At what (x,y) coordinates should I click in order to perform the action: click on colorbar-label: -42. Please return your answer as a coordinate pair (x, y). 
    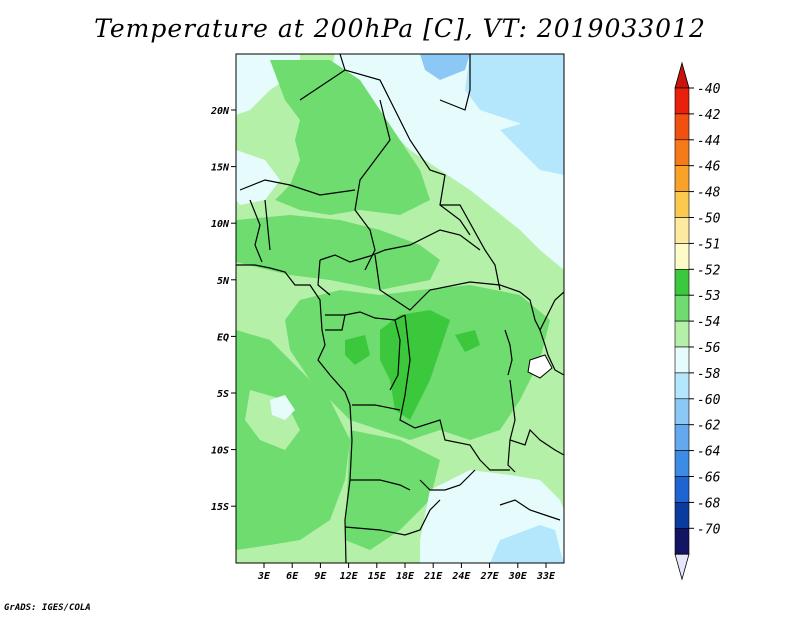
    Looking at the image, I should click on (709, 115).